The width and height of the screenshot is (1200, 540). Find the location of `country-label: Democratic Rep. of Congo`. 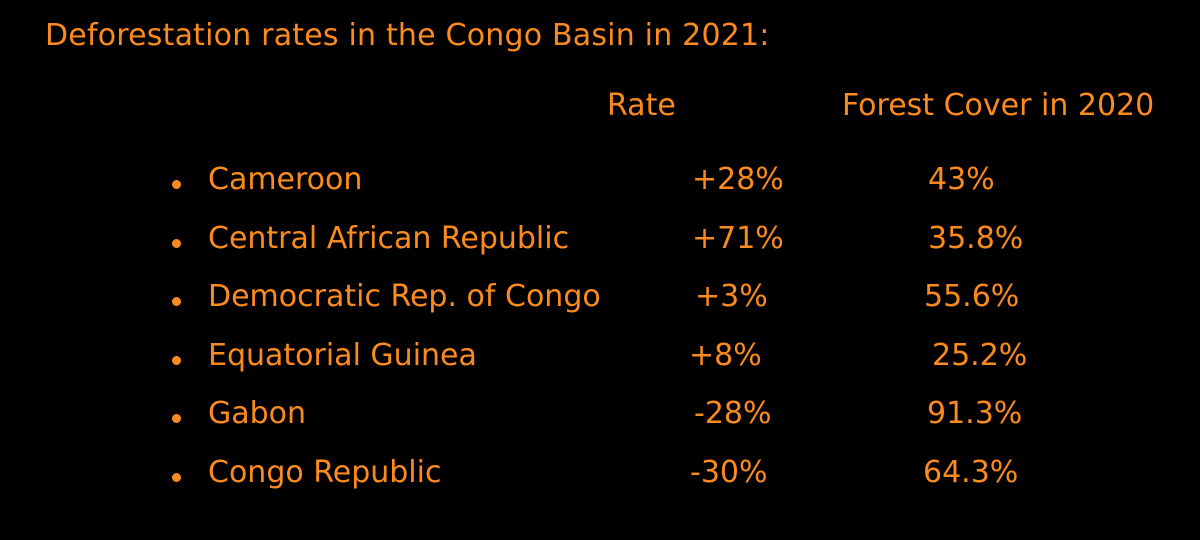

country-label: Democratic Rep. of Congo is located at coordinates (404, 296).